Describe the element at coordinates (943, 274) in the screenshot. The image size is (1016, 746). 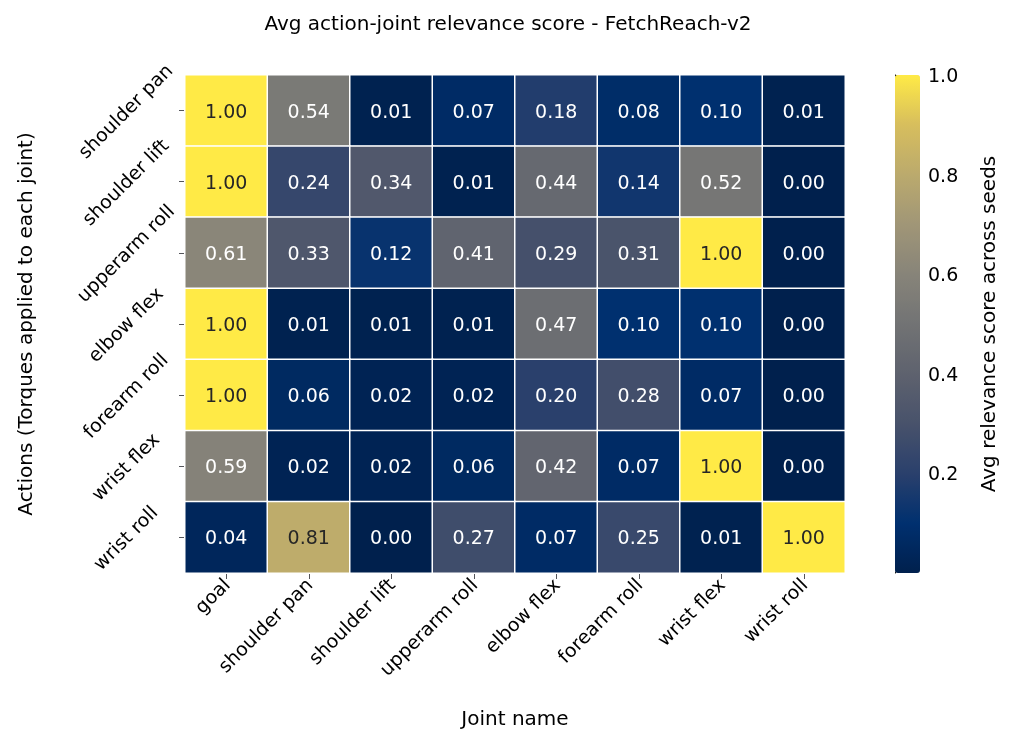
I see `color-bar-label: 0.6` at that location.